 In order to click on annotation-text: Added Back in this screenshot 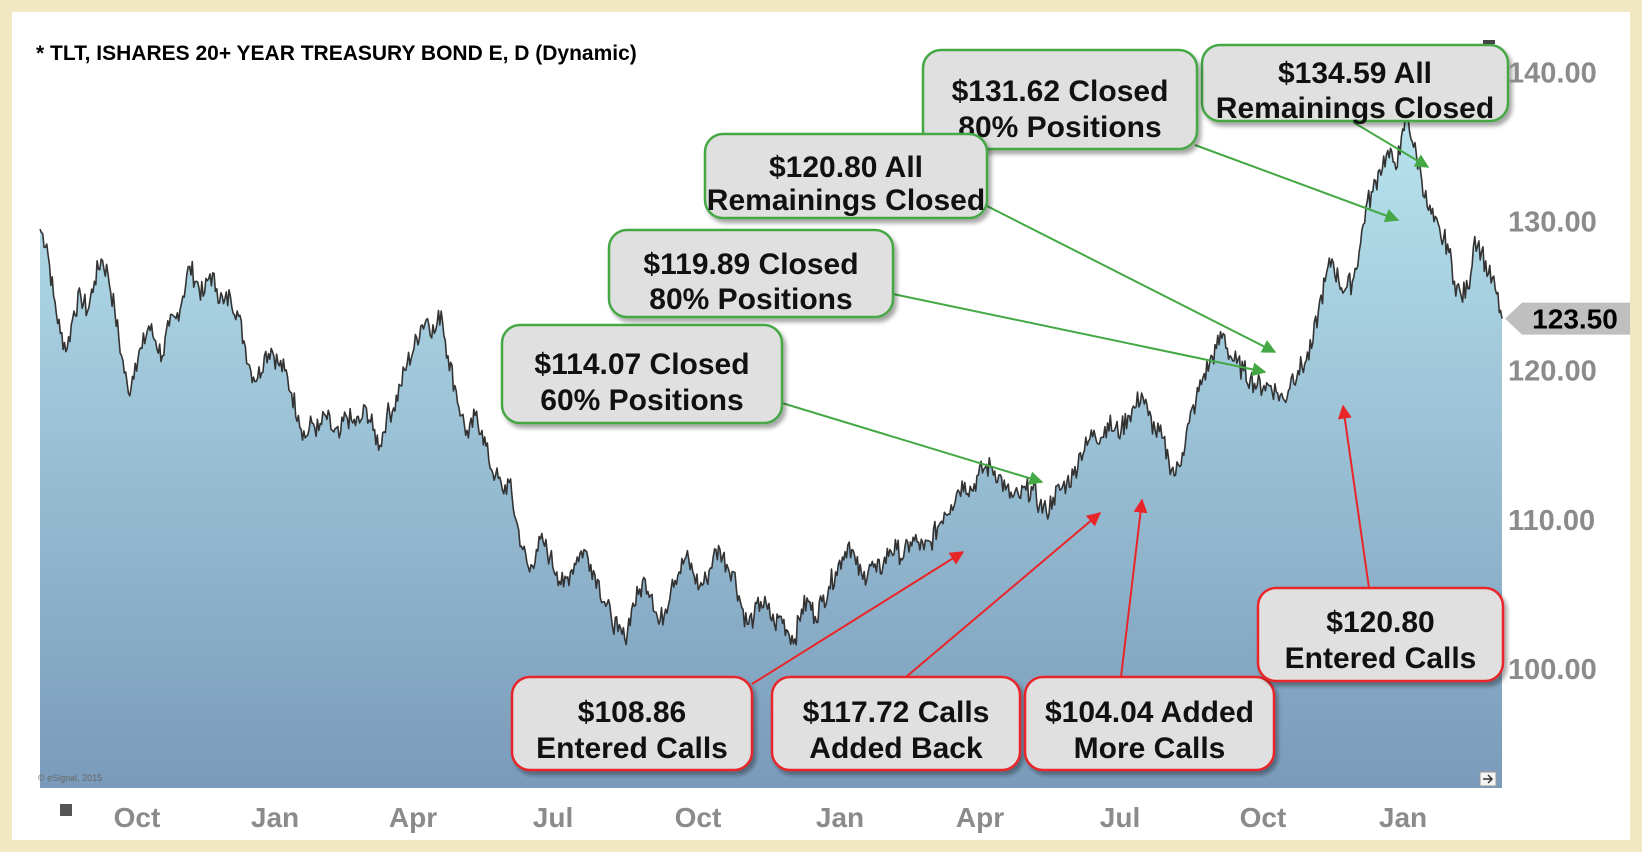, I will do `click(896, 748)`.